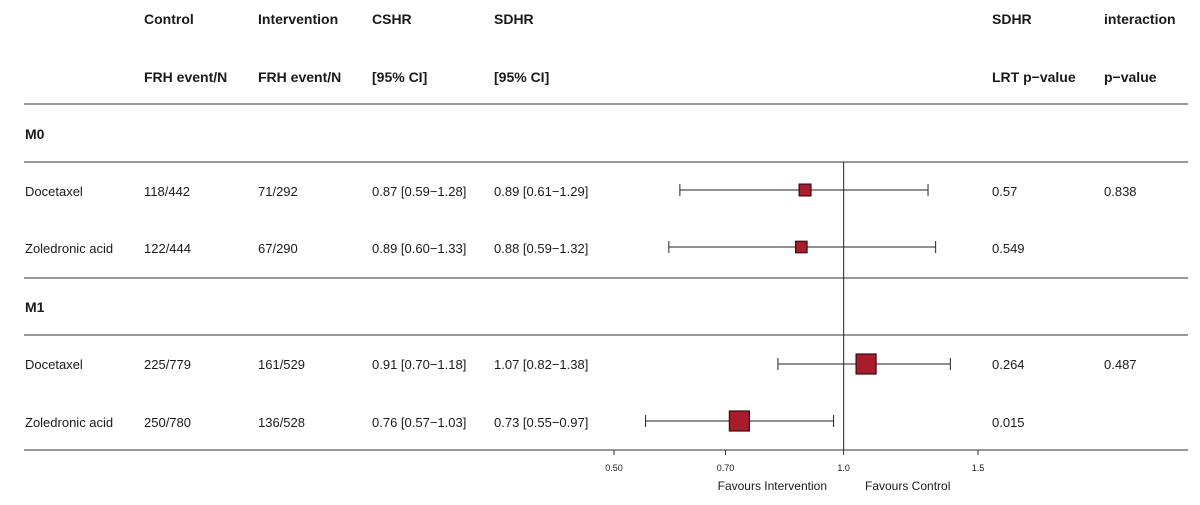 The width and height of the screenshot is (1200, 505). Describe the element at coordinates (907, 486) in the screenshot. I see `favours-control-label: Favours Control` at that location.